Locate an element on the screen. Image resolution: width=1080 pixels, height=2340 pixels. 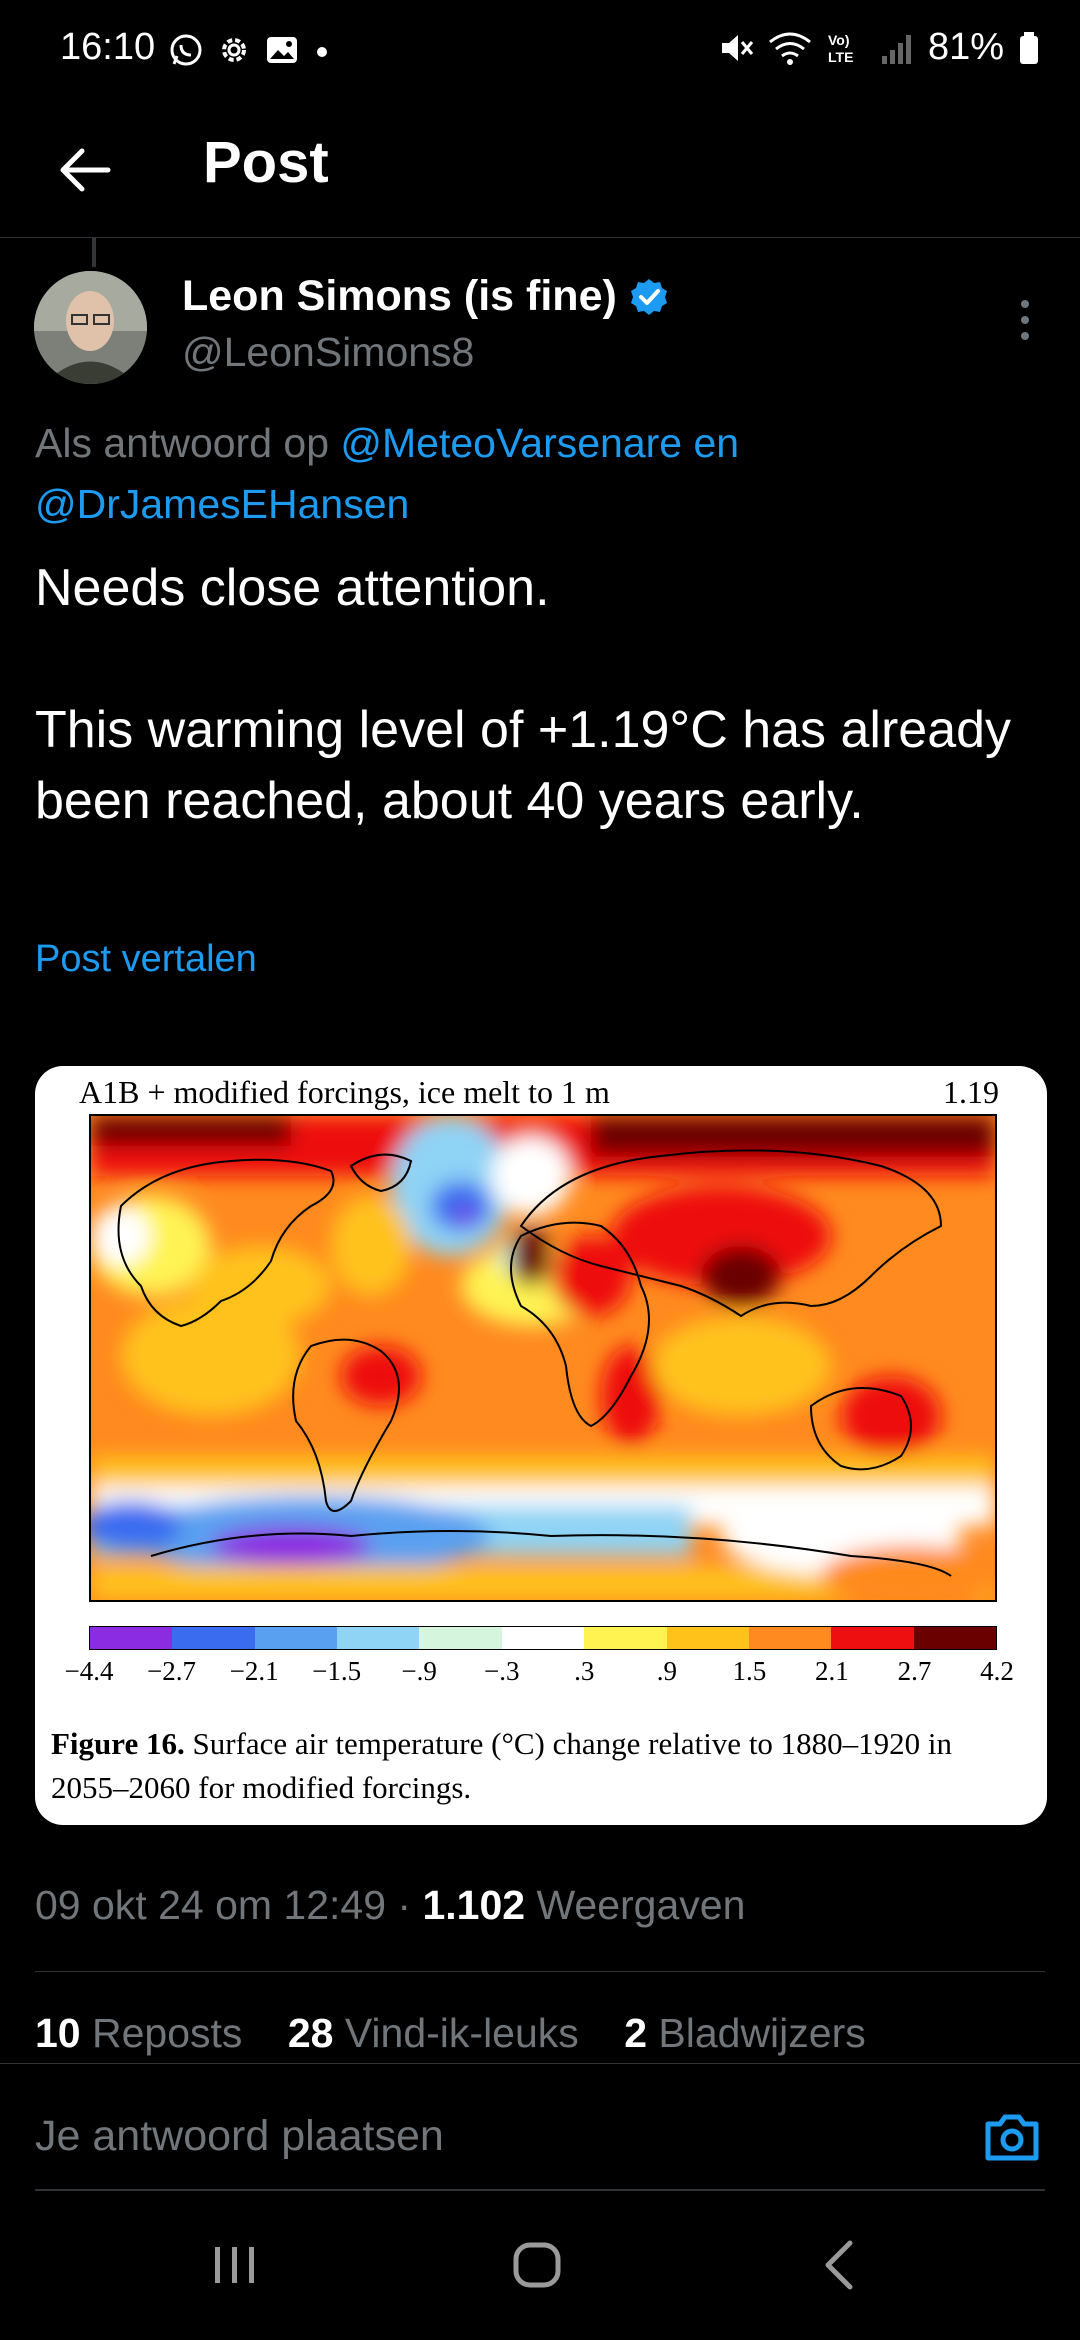
author-name: Leon Simons (is fine) is located at coordinates (399, 296).